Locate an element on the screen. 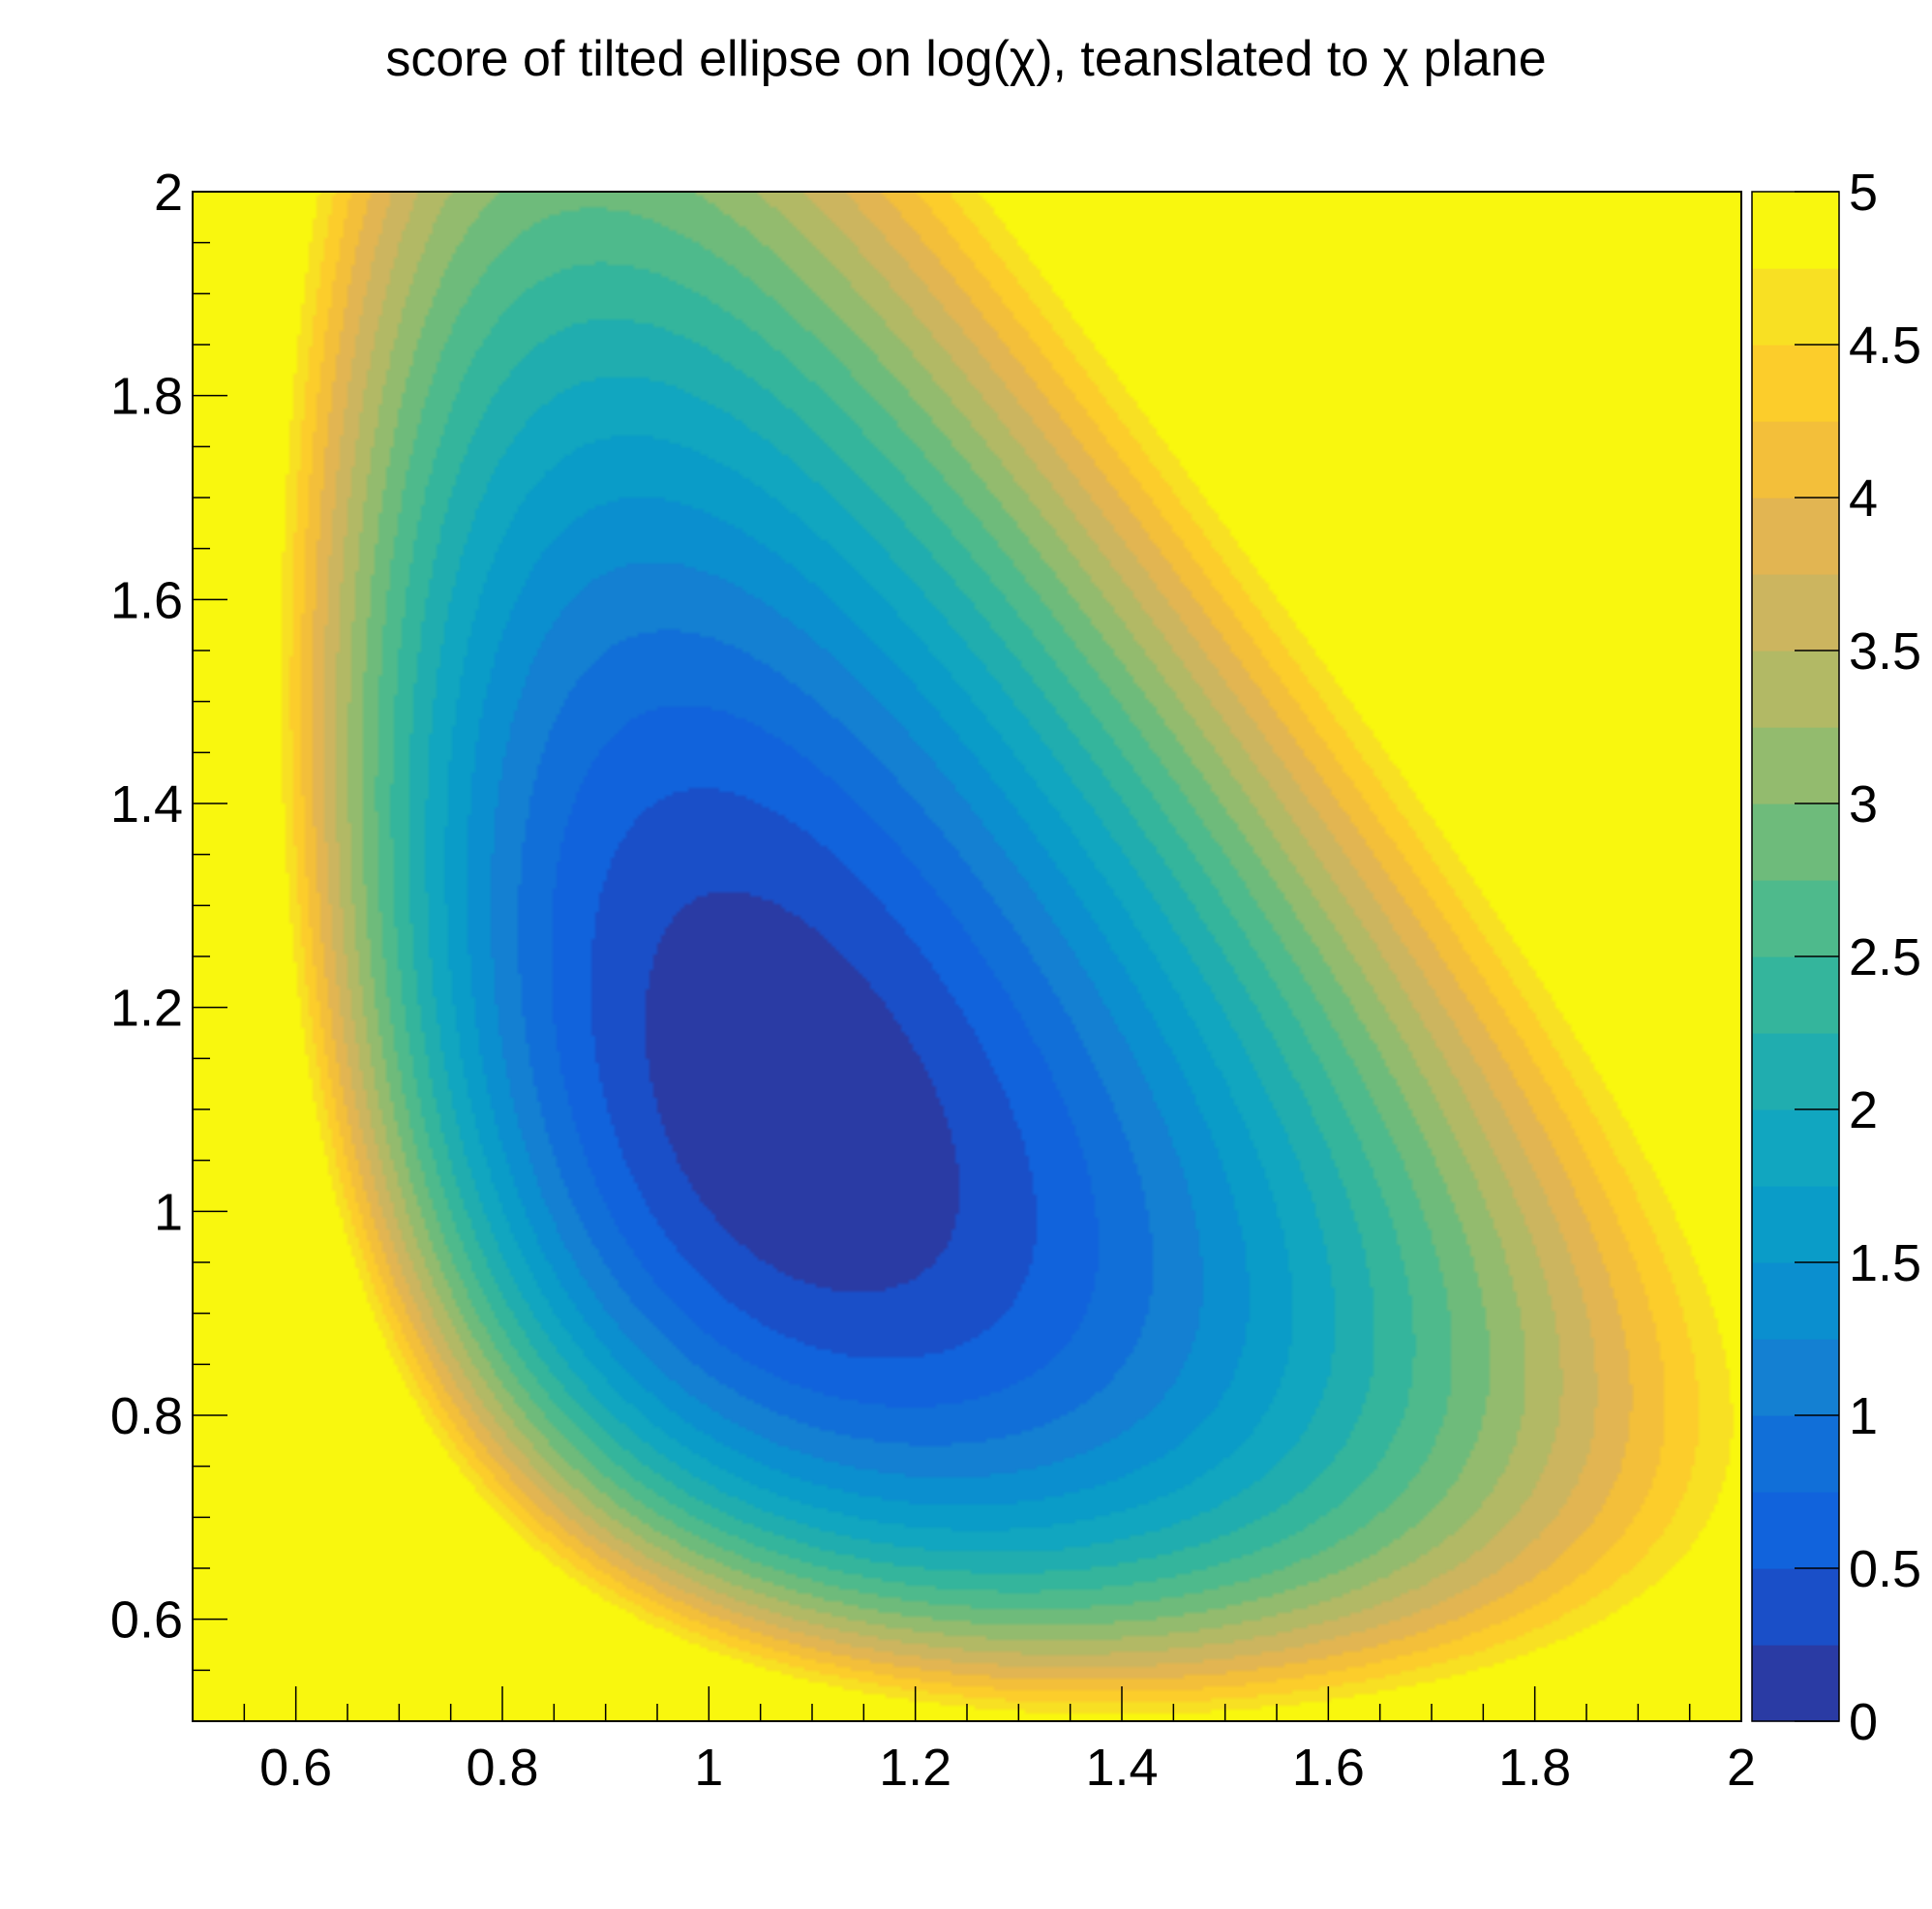  colorbar-tick-label: 3.5 is located at coordinates (1885, 651).